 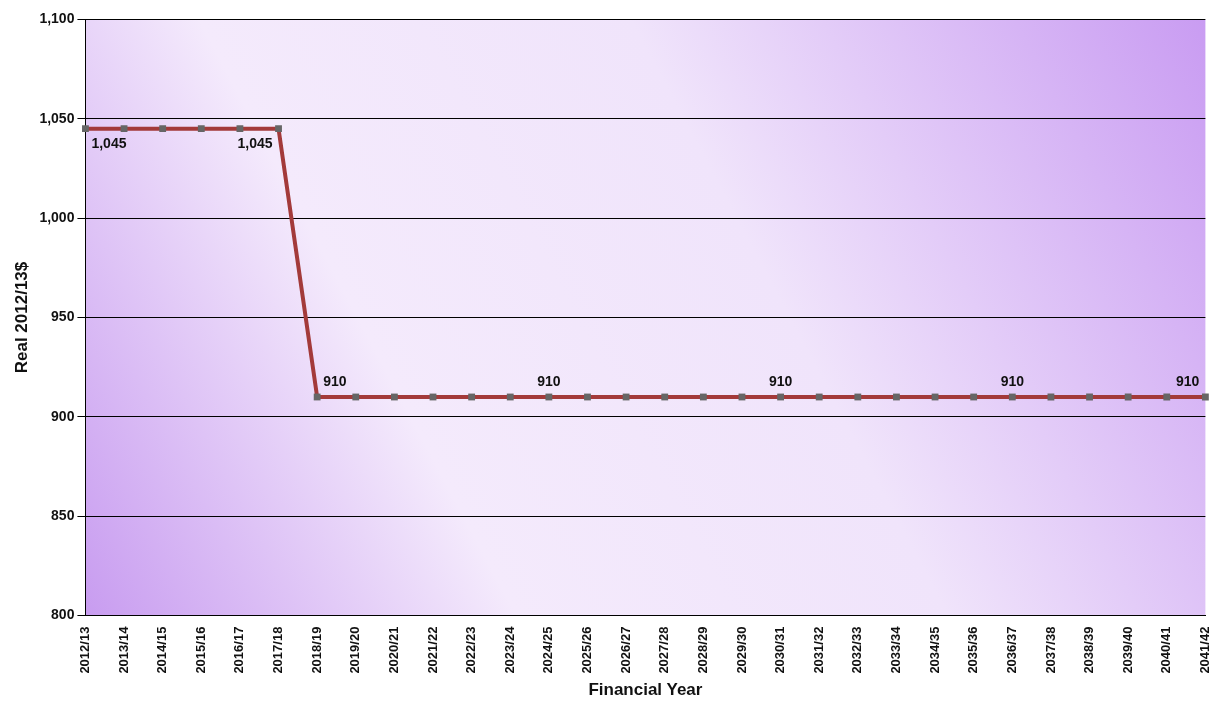 I want to click on y-tick-label: 1,000, so click(x=57, y=217).